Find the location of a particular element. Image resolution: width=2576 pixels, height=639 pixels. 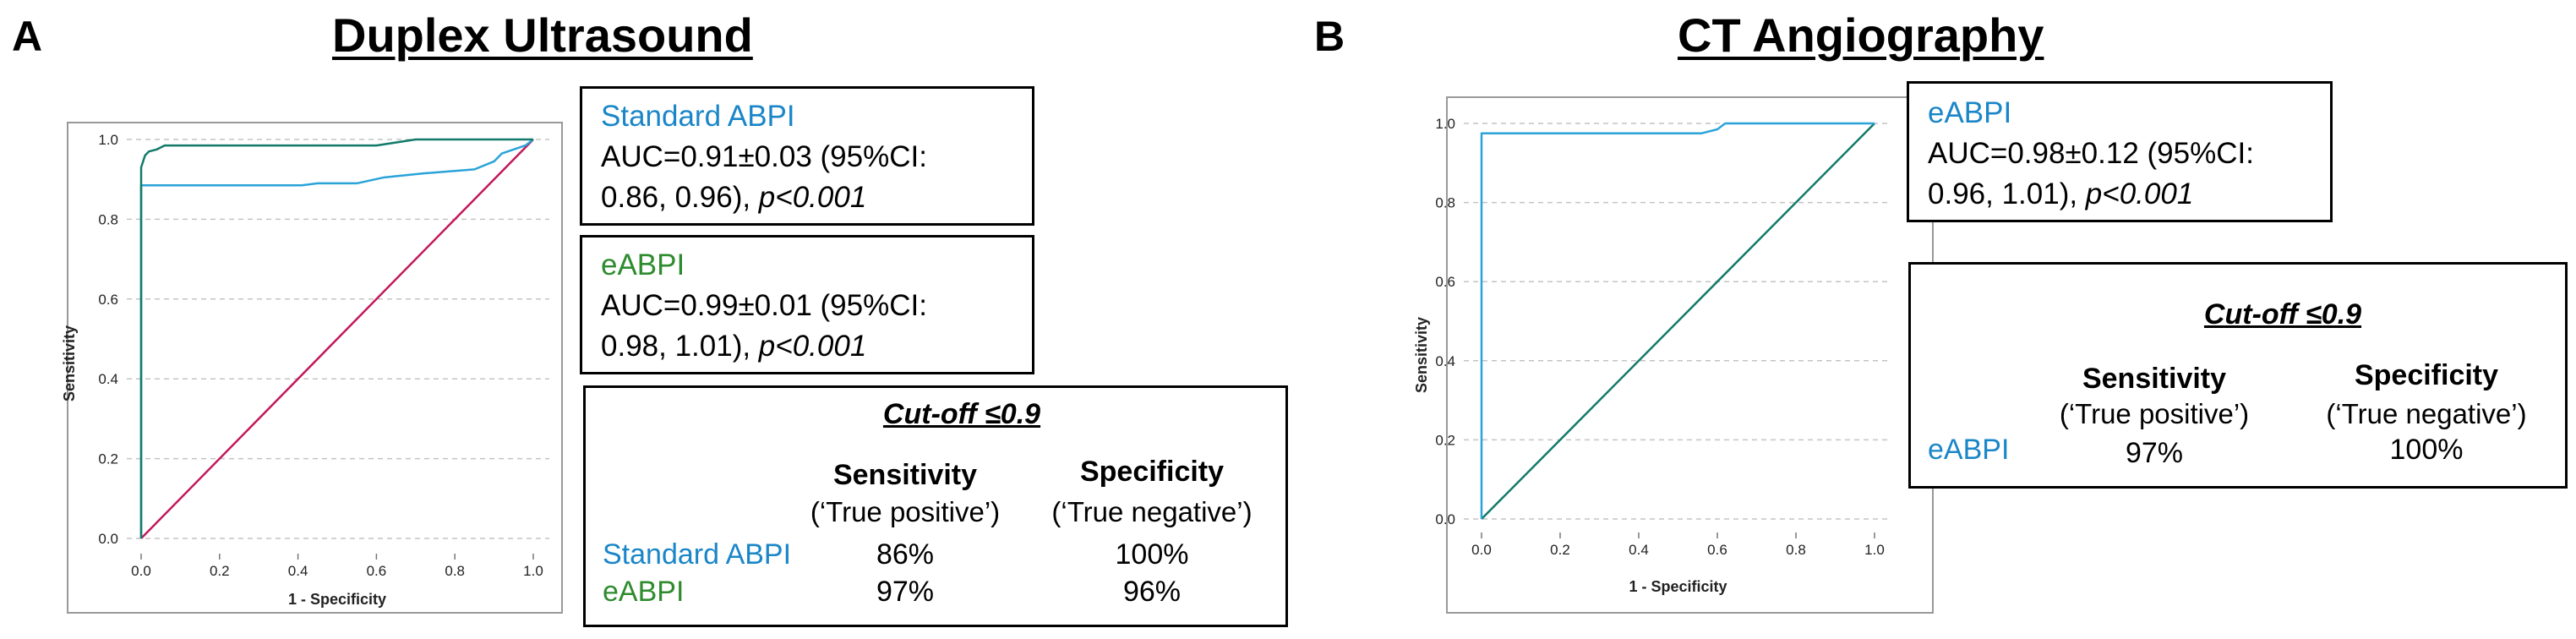

auc-ci-line: 0.86, 0.96), p<0.001 is located at coordinates (733, 198).